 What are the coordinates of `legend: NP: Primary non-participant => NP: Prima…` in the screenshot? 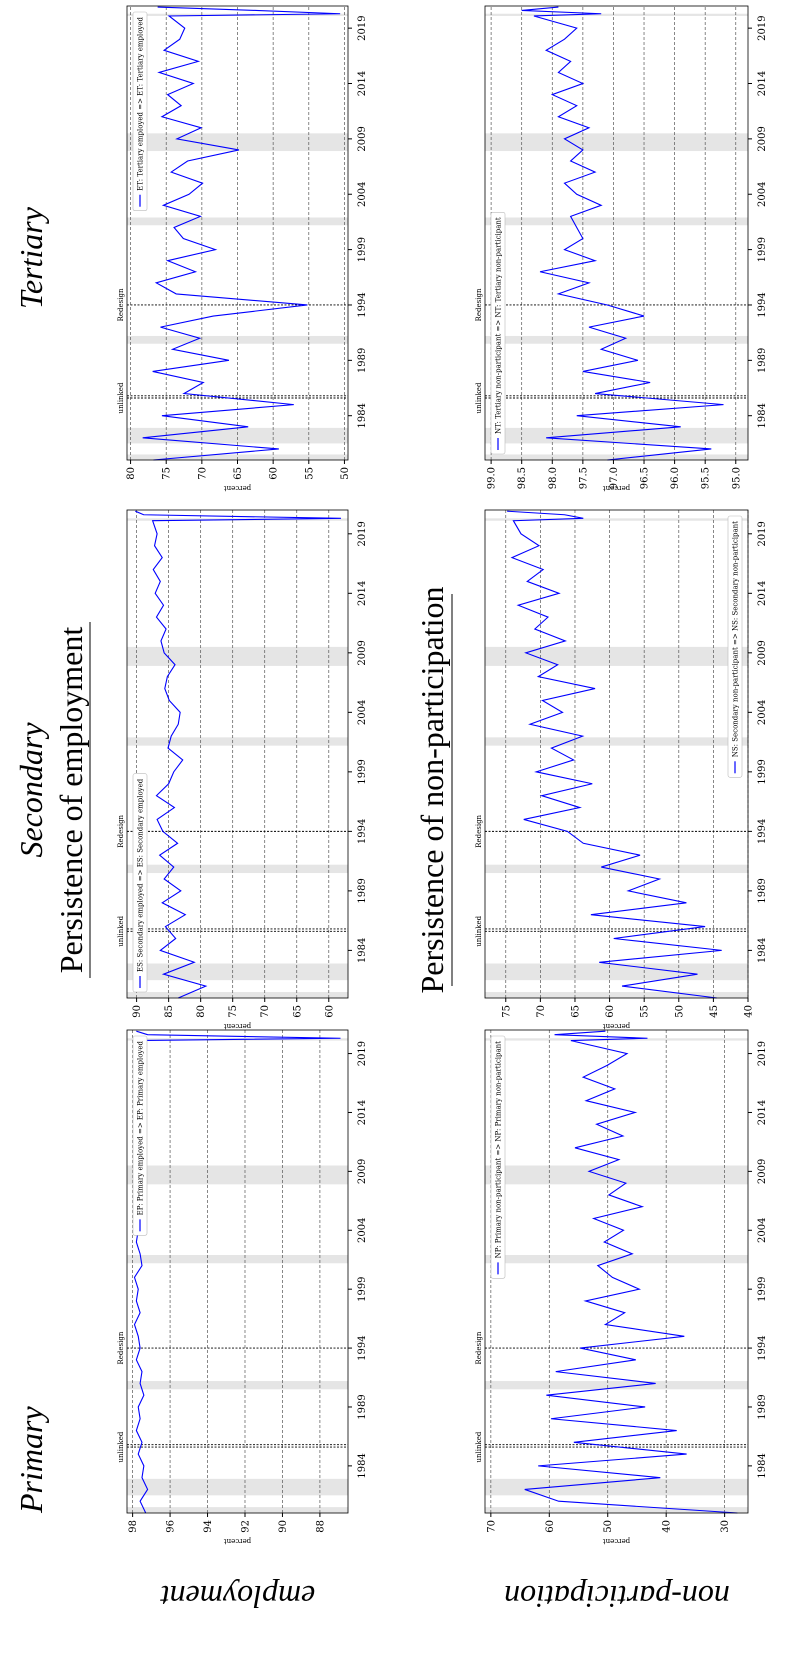 It's located at (498, 1157).